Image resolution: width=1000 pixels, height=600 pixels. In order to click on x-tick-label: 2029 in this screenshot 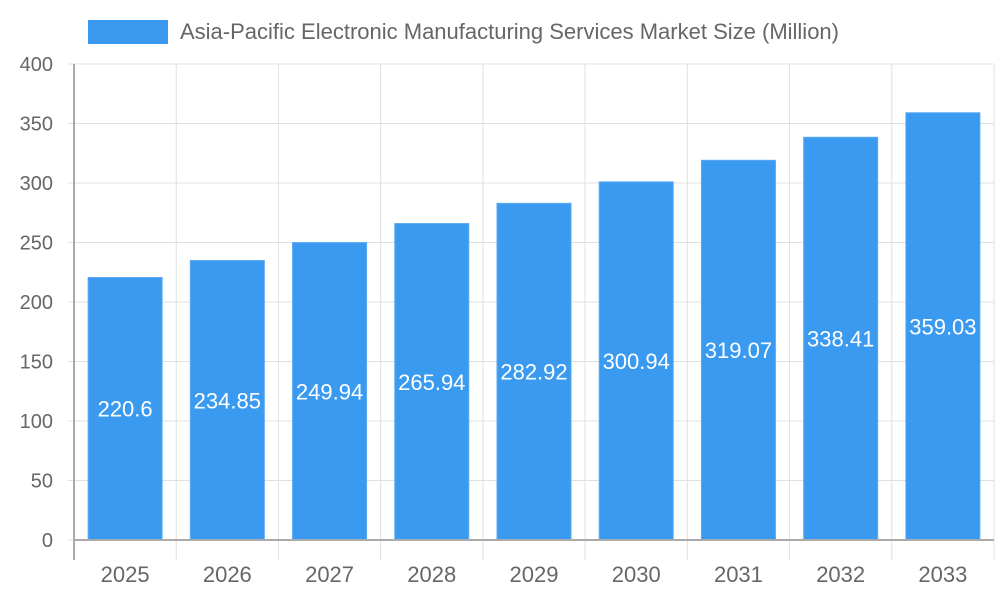, I will do `click(534, 574)`.